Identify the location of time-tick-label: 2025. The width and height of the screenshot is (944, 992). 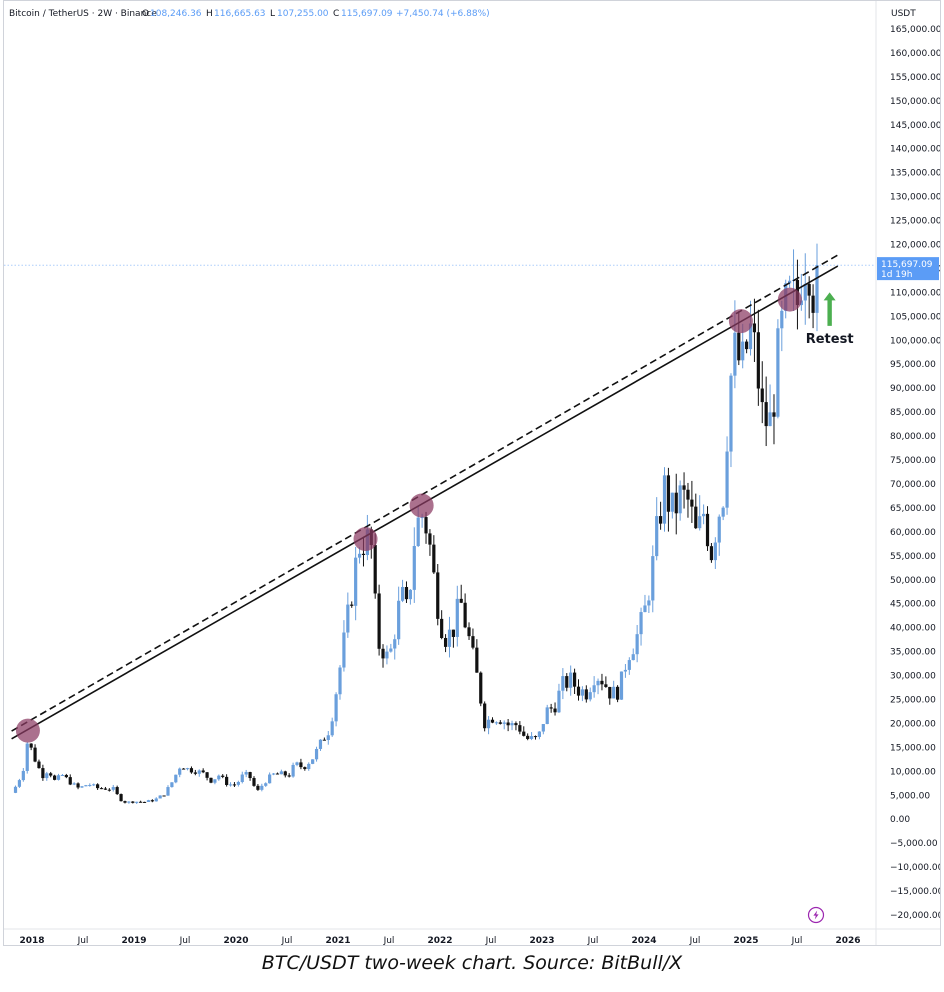
(745, 940).